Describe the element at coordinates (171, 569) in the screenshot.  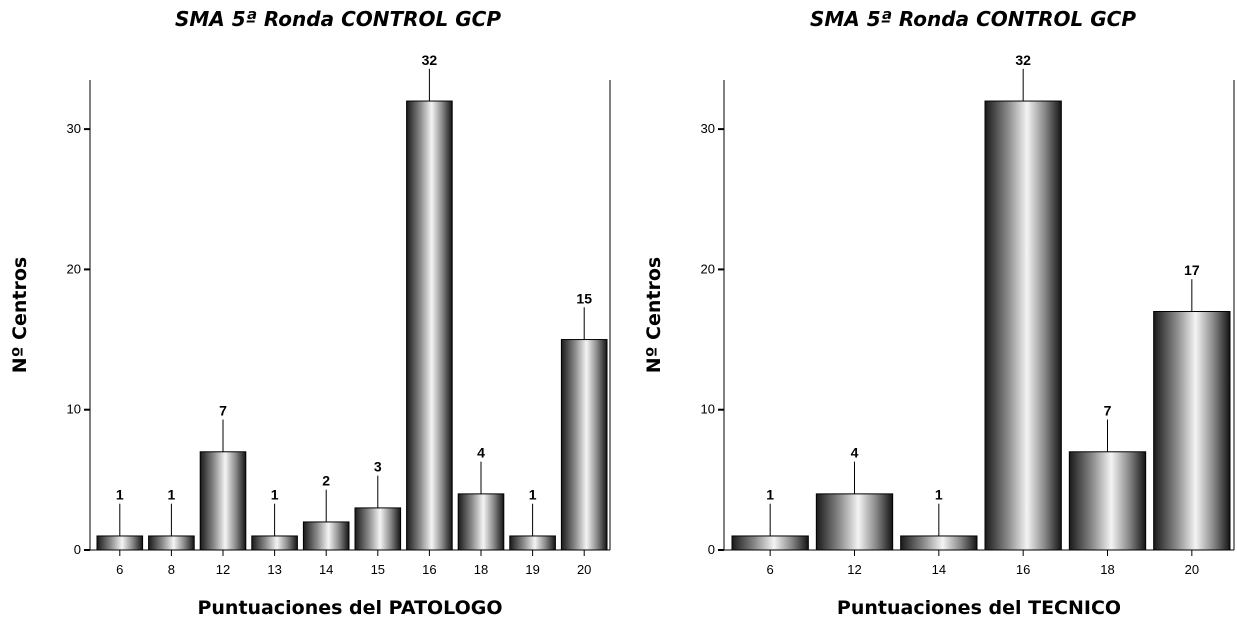
I see `x-tick-label: 8` at that location.